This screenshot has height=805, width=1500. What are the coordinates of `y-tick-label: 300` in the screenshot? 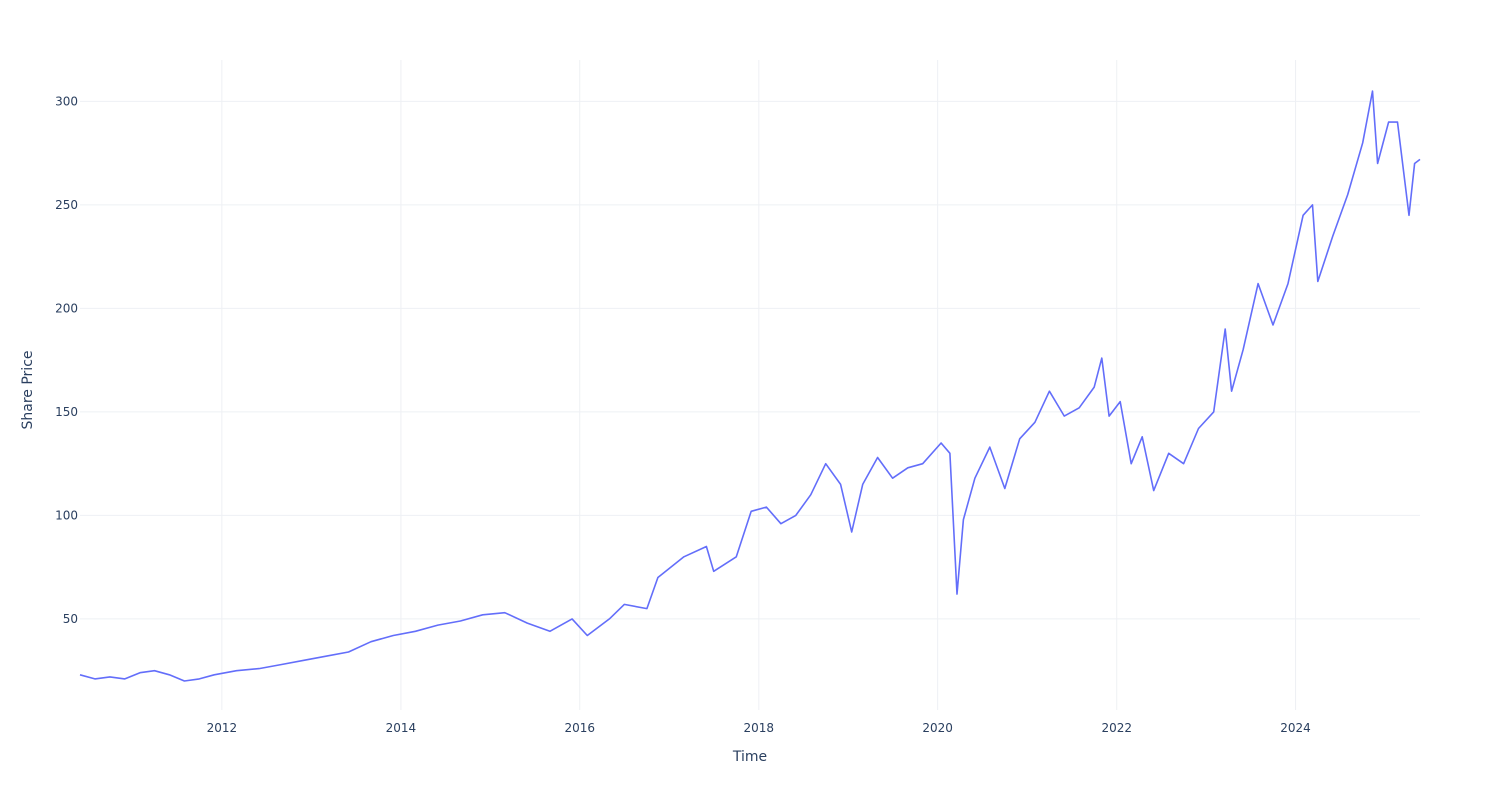 It's located at (66, 101).